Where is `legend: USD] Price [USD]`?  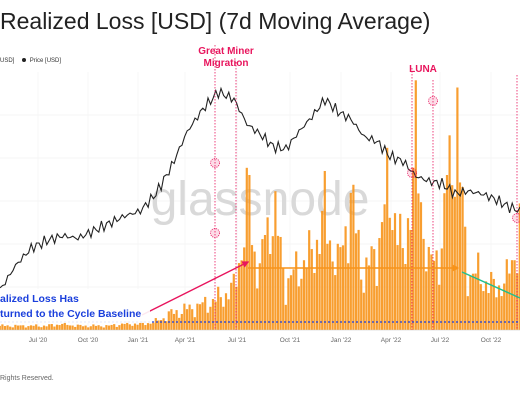
legend: USD] Price [USD] is located at coordinates (30, 61).